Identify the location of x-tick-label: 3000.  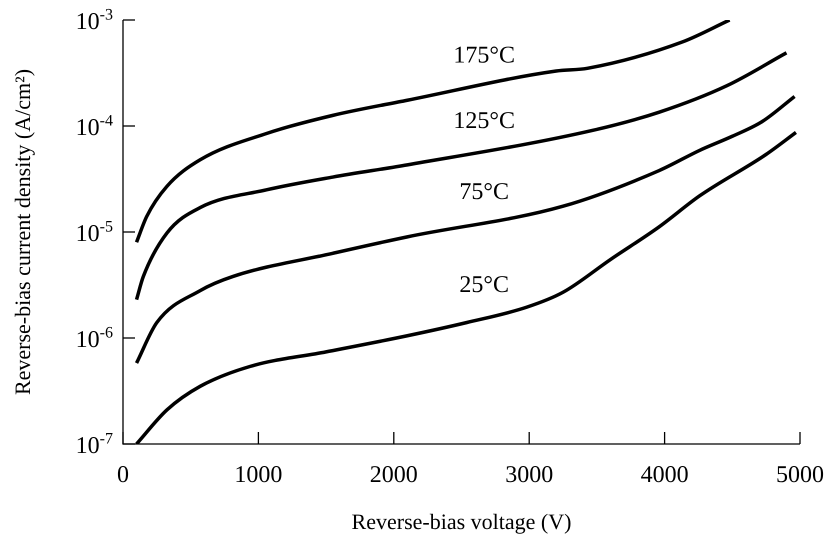
(529, 475).